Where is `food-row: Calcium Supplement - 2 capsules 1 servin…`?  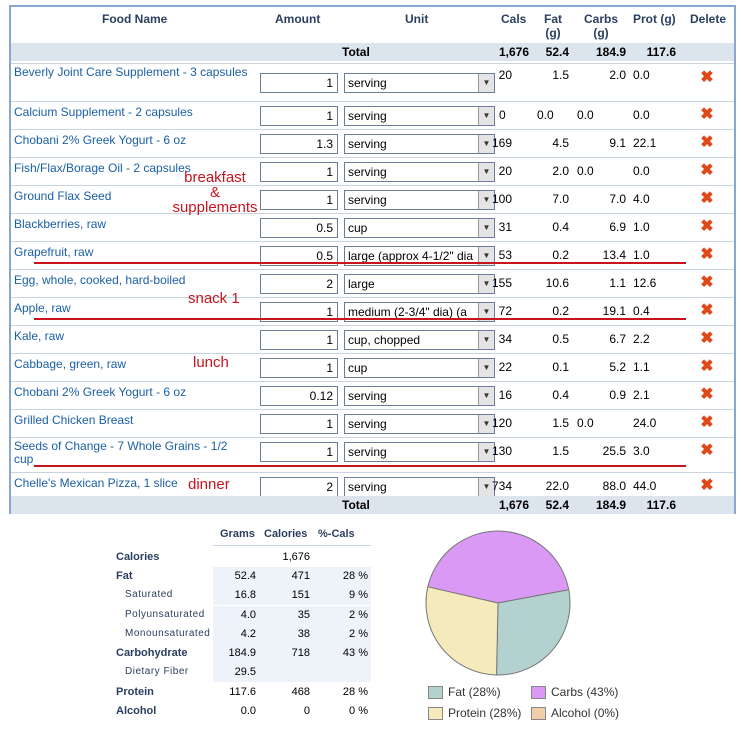 food-row: Calcium Supplement - 2 capsules 1 servin… is located at coordinates (372, 115).